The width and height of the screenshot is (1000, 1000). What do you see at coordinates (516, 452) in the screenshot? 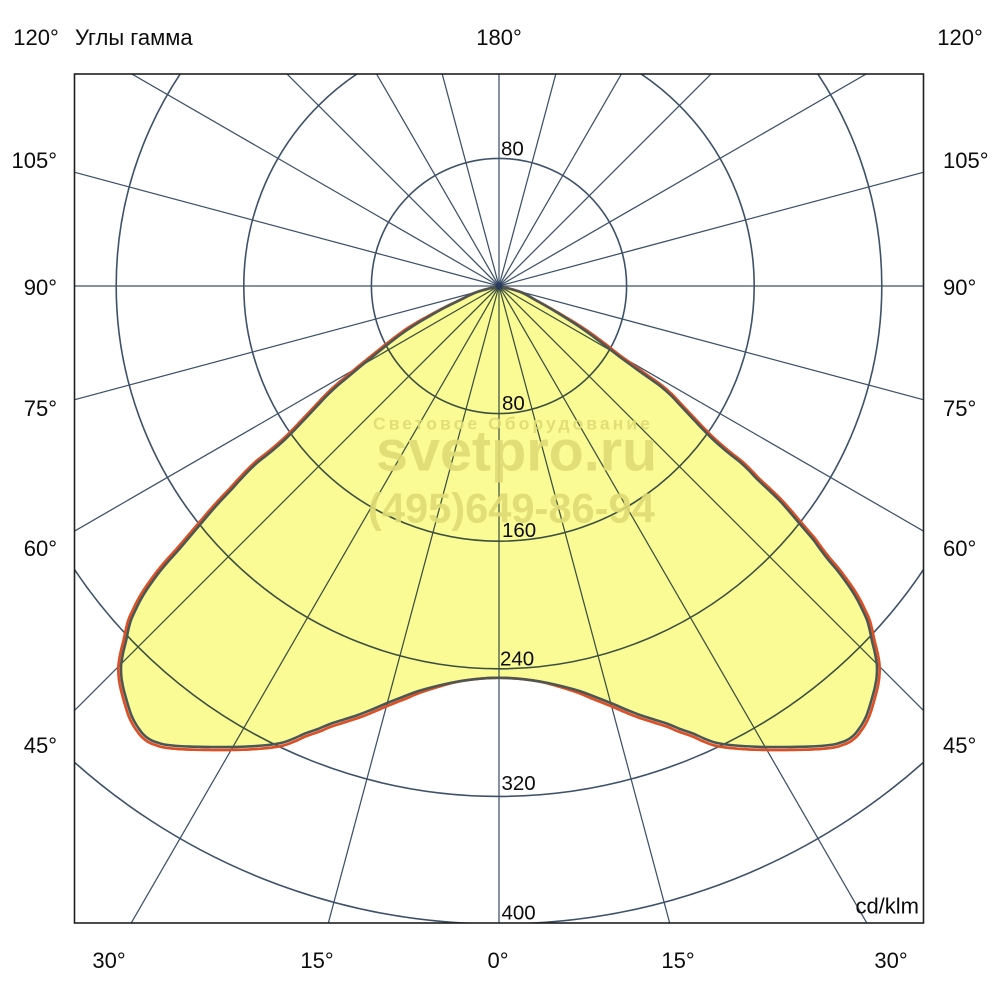
I see `svg-text: svetpro.ru` at bounding box center [516, 452].